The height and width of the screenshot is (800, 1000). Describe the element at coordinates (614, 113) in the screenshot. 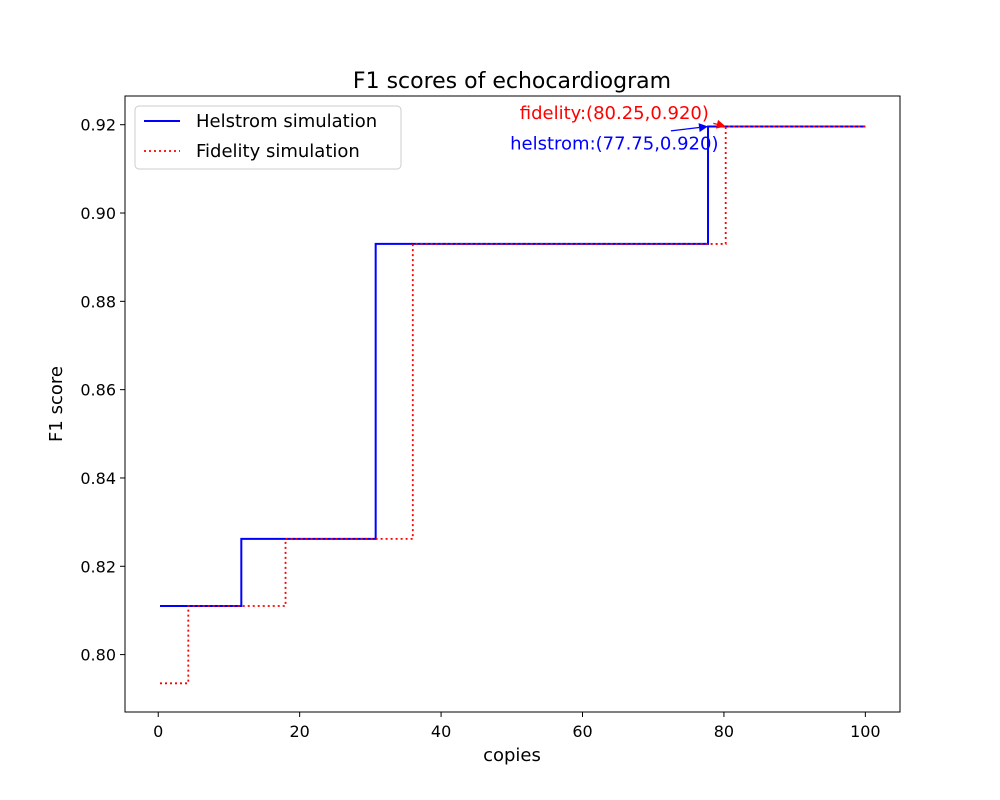

I see `annotation-label: fidelity:(80.25,0.920)` at that location.